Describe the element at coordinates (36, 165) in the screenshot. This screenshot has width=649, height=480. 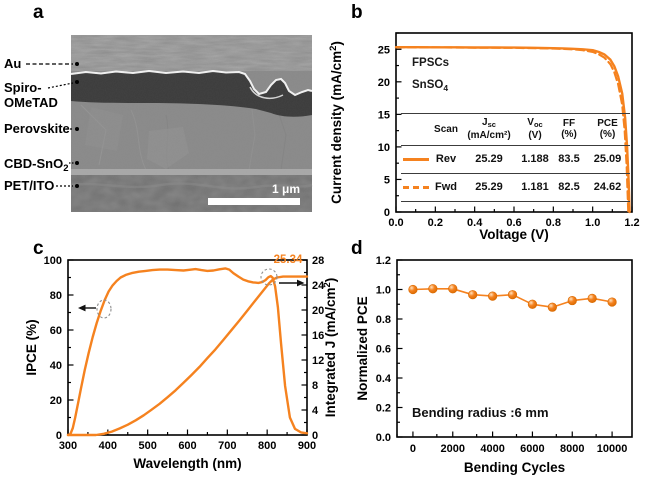
I see `layer-label-sno2: CBD-SnO2` at that location.